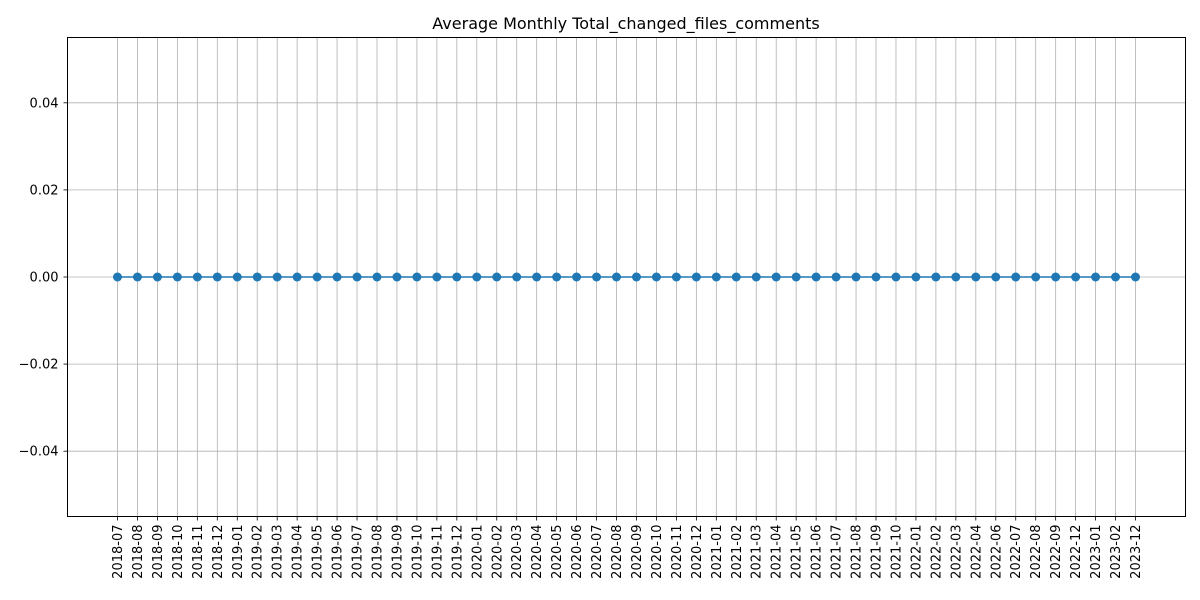  I want to click on x-tick-label: 2020-07, so click(597, 552).